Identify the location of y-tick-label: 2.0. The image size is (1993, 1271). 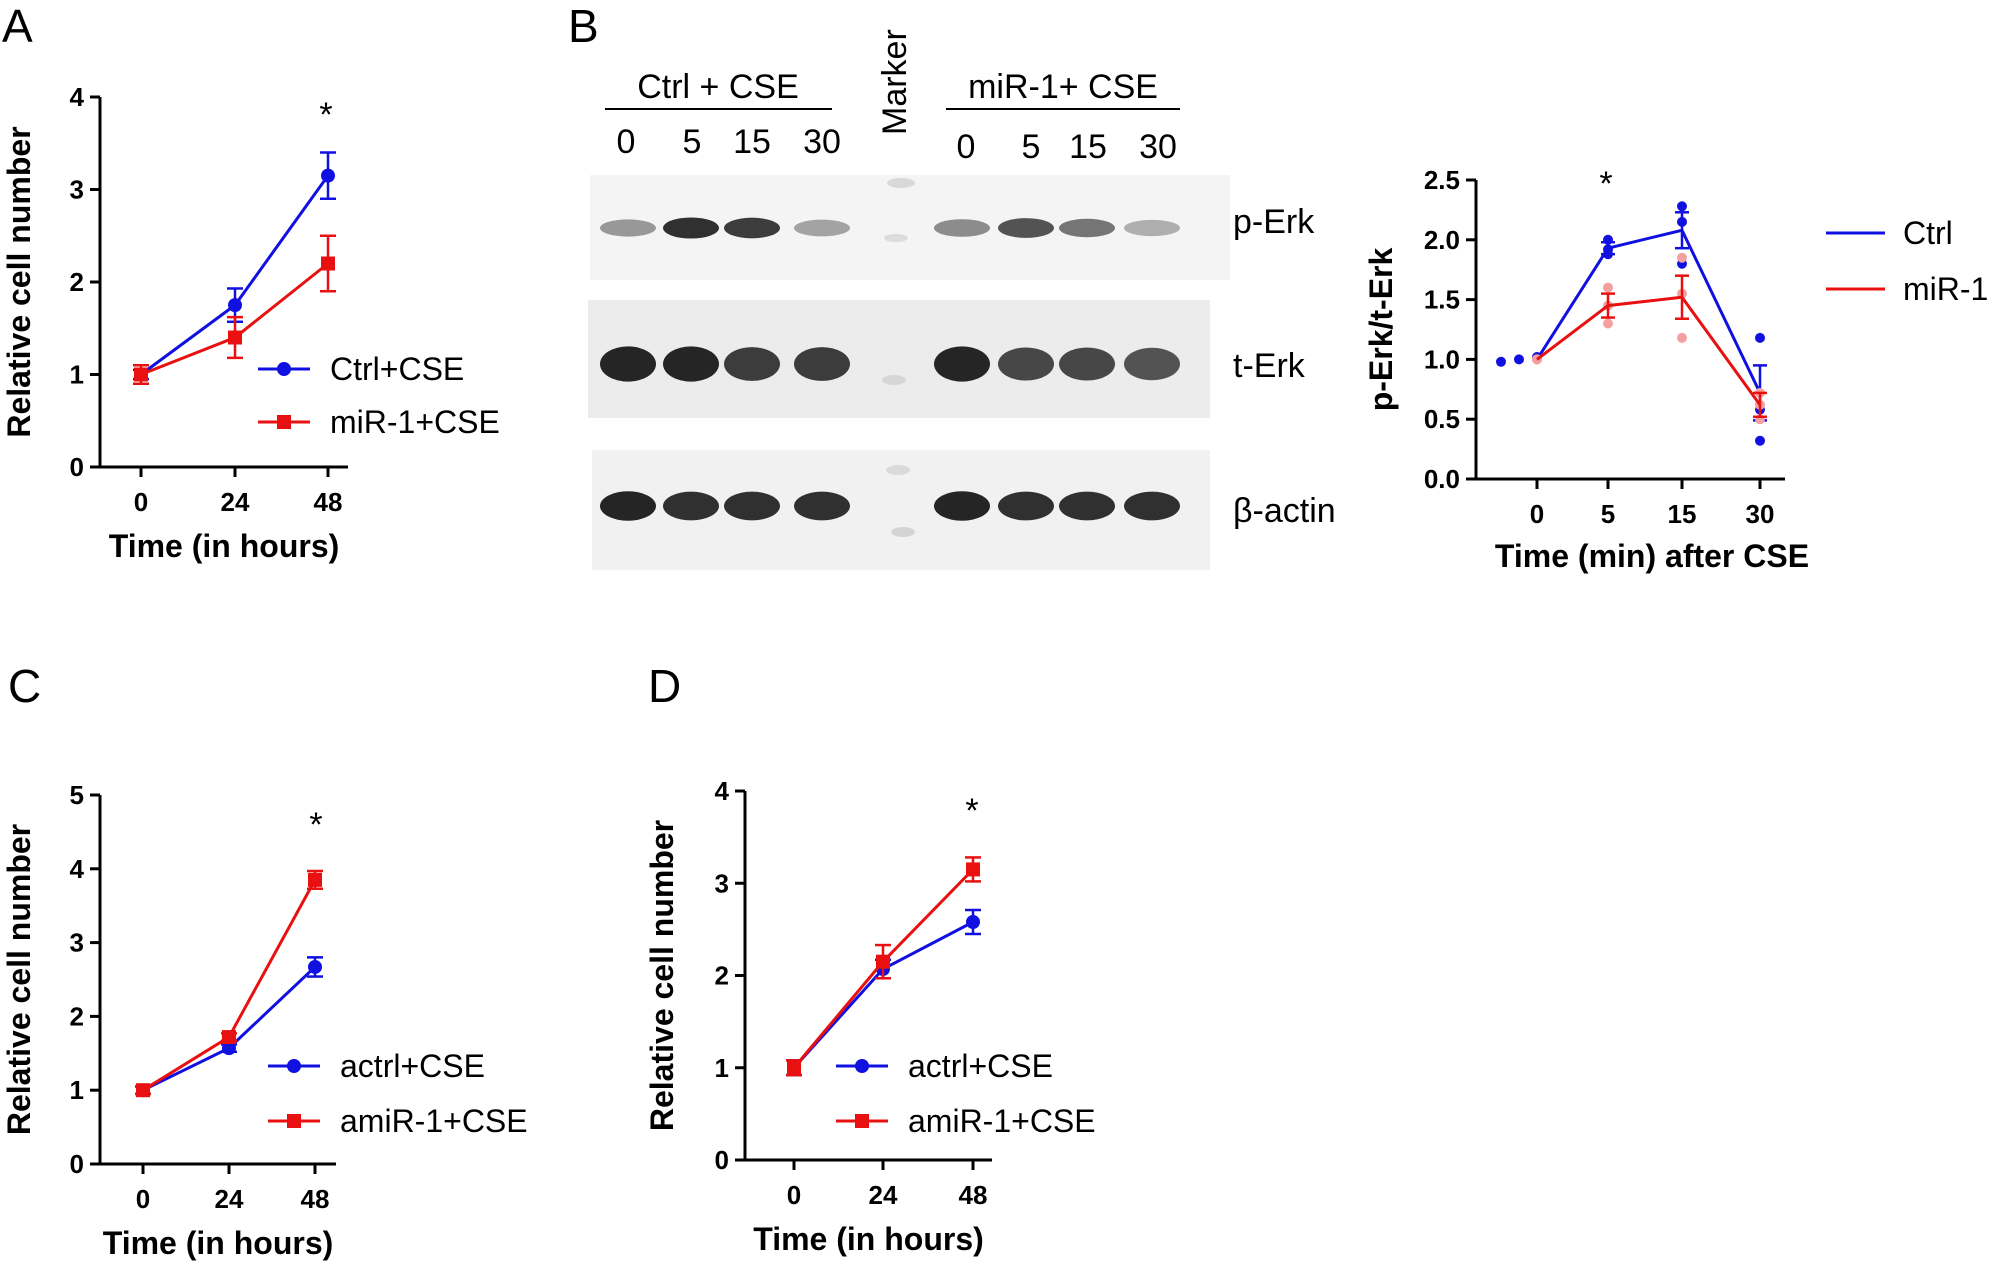
(1442, 240).